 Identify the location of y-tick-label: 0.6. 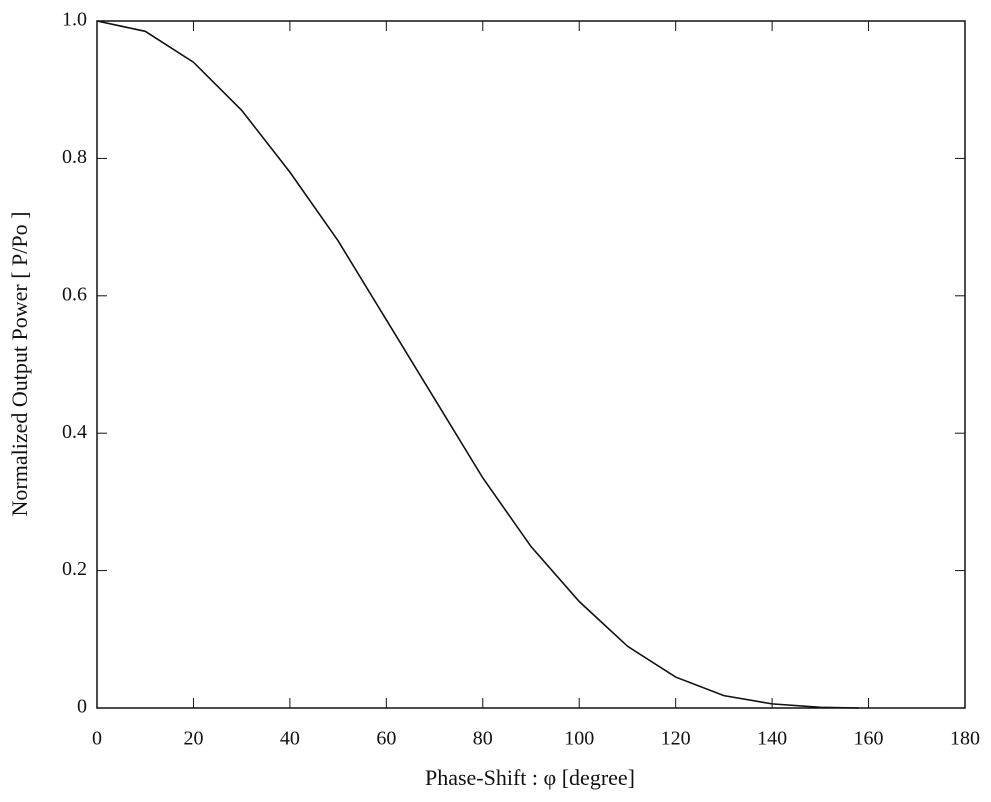
(74, 294).